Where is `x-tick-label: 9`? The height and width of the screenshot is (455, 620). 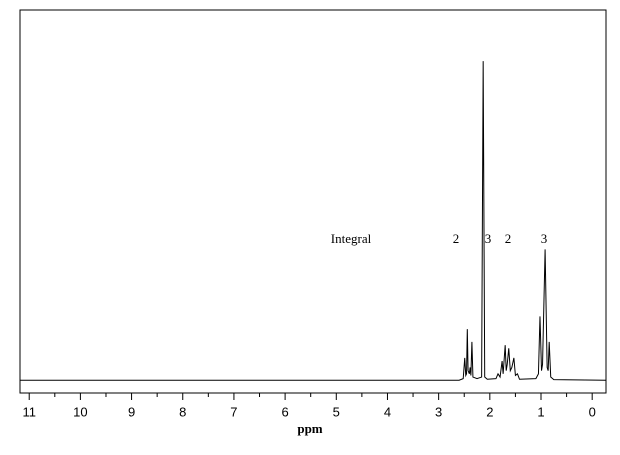 x-tick-label: 9 is located at coordinates (131, 411).